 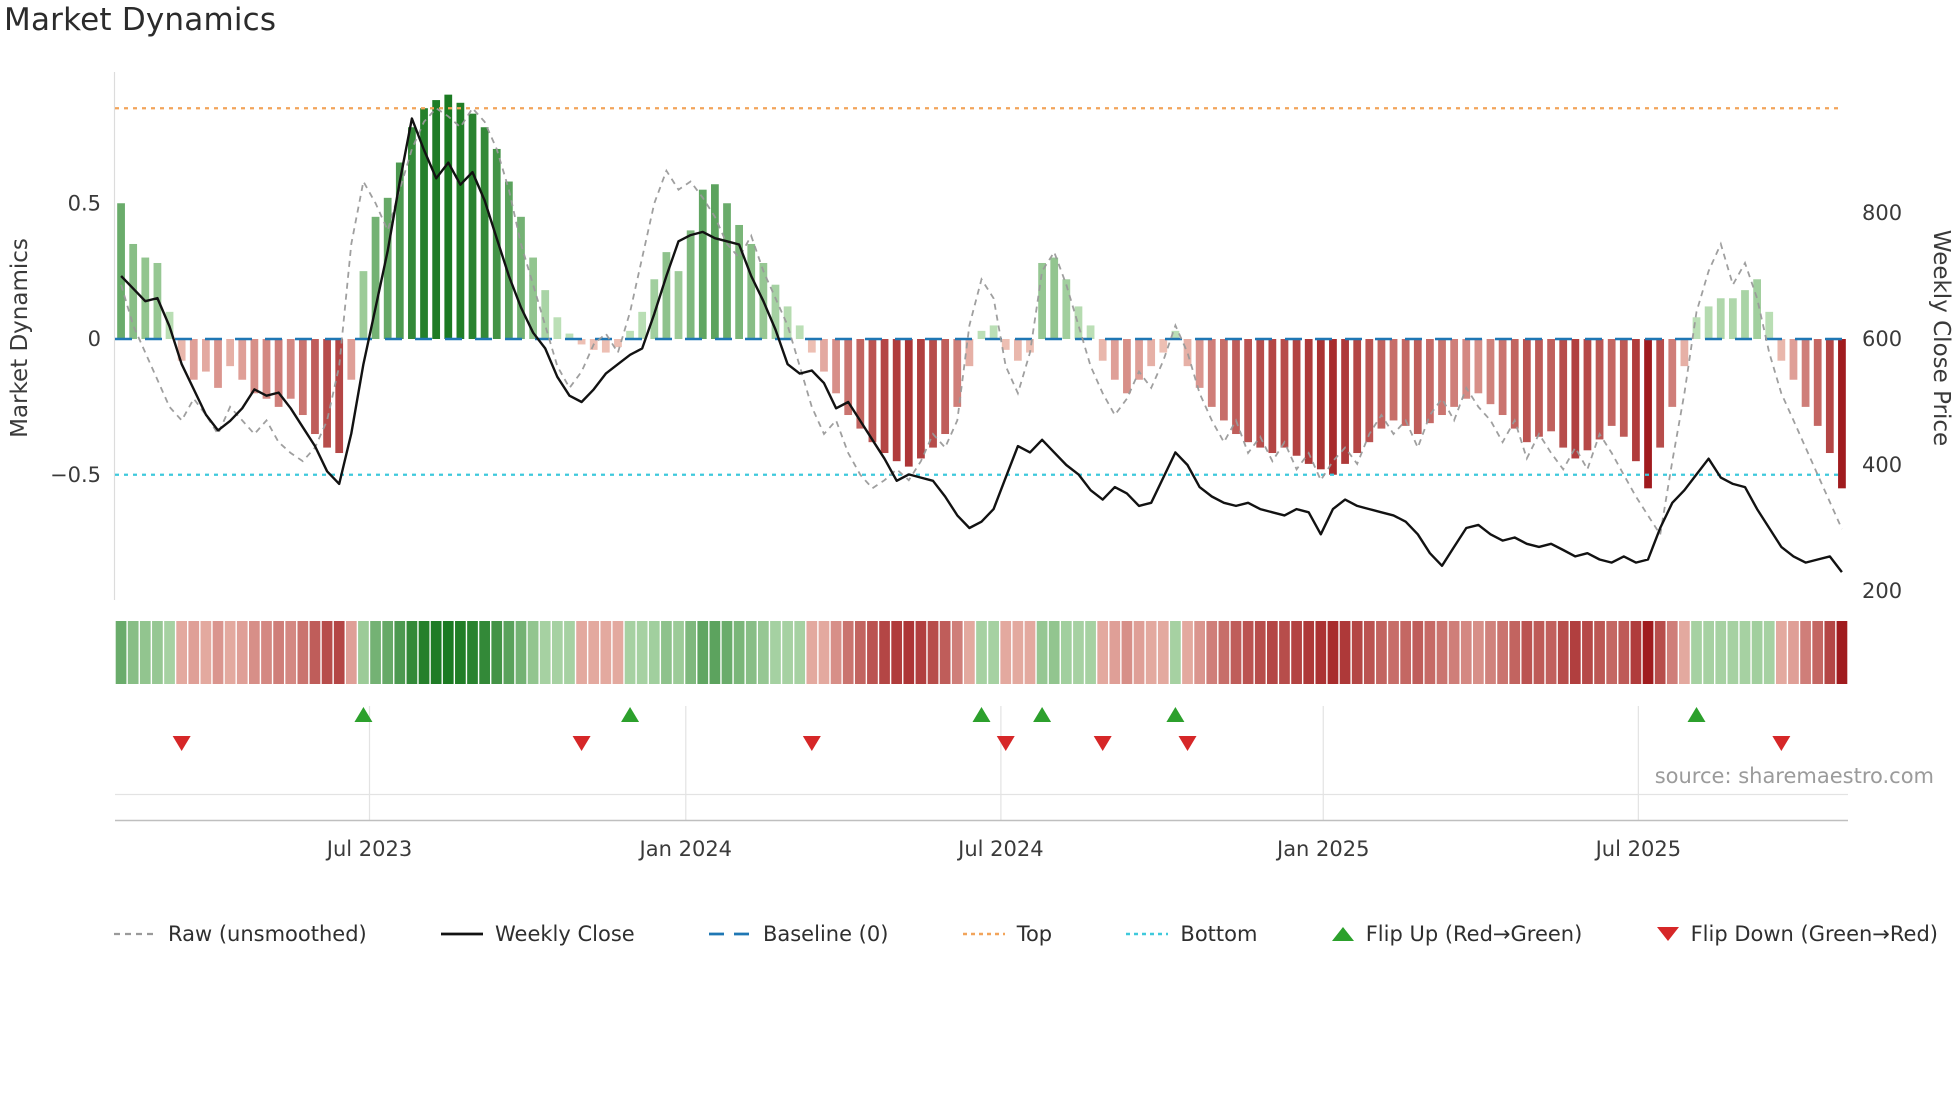 What do you see at coordinates (135, 934) in the screenshot?
I see `raw-line-icon` at bounding box center [135, 934].